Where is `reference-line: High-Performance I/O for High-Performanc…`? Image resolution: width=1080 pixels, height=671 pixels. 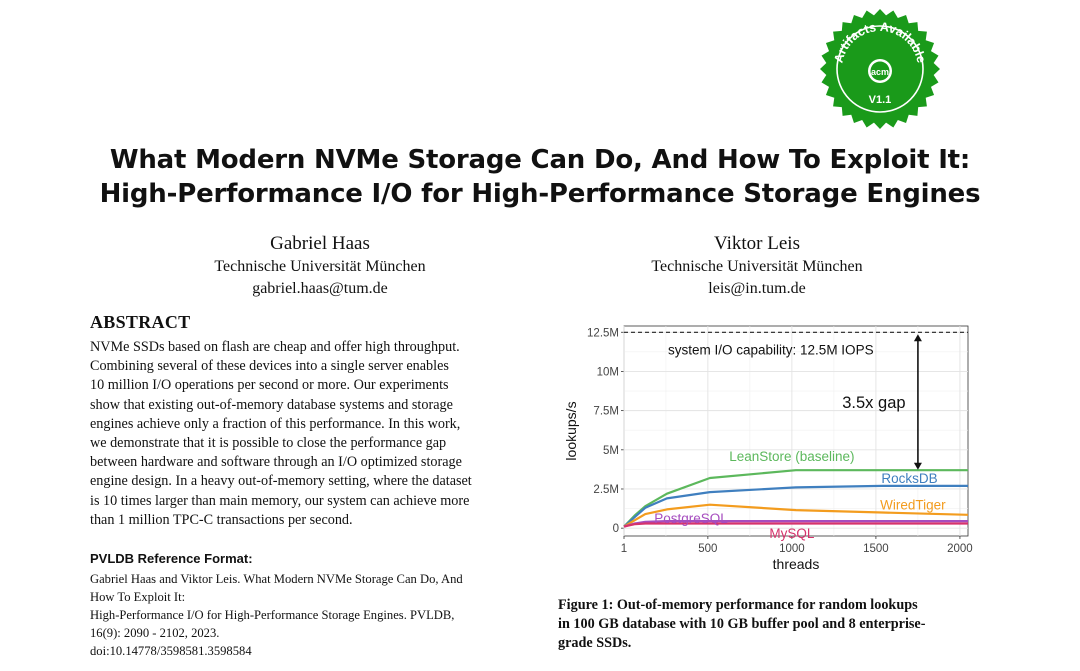 reference-line: High-Performance I/O for High-Performanc… is located at coordinates (272, 615).